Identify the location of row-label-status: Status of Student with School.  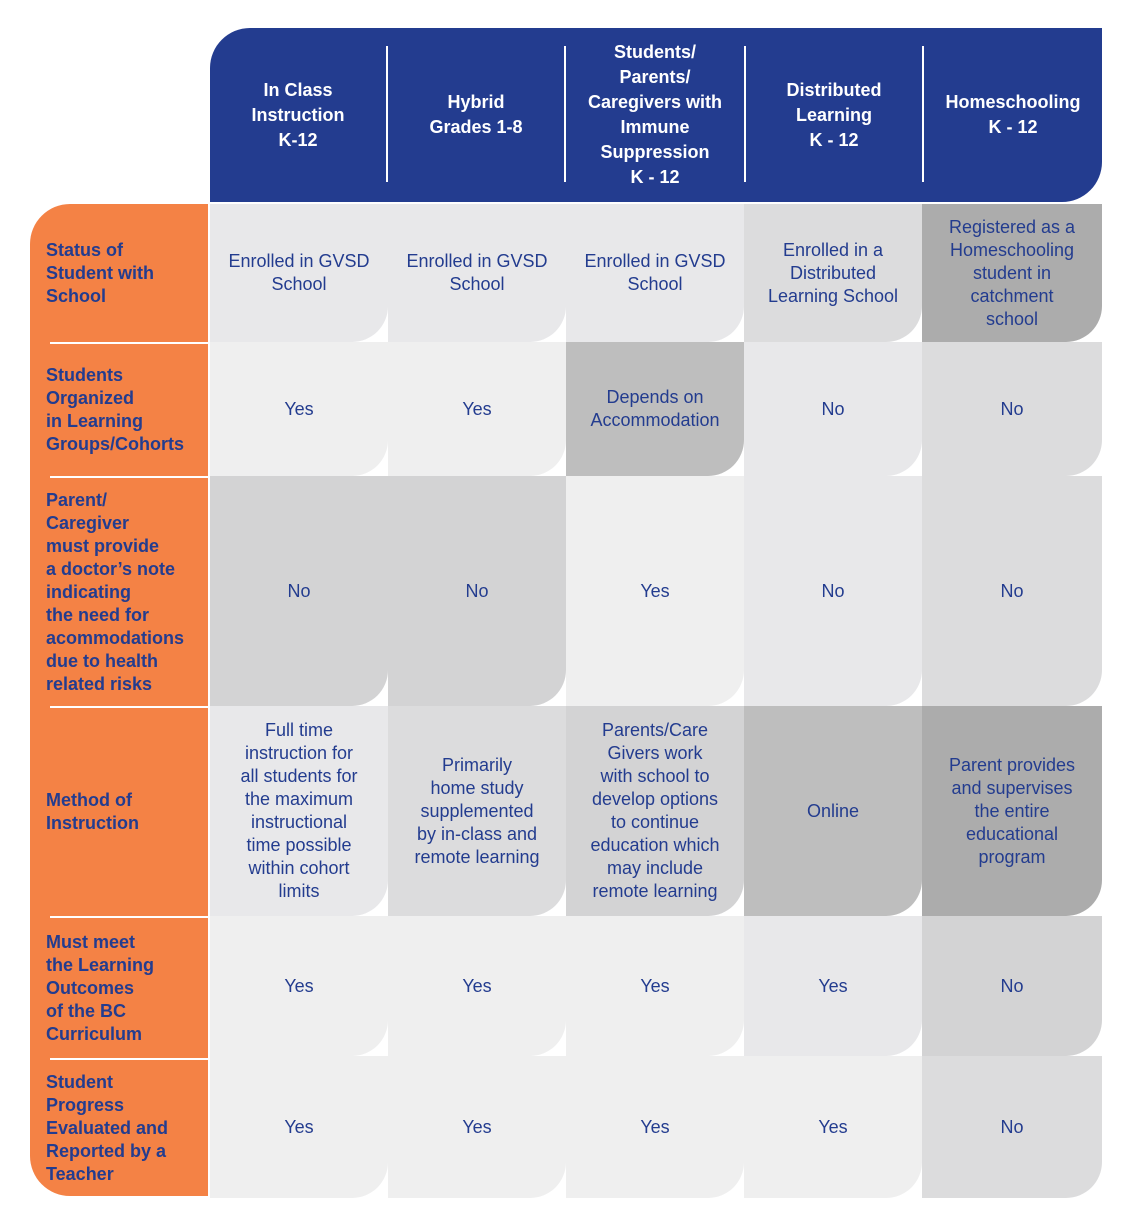
(100, 272).